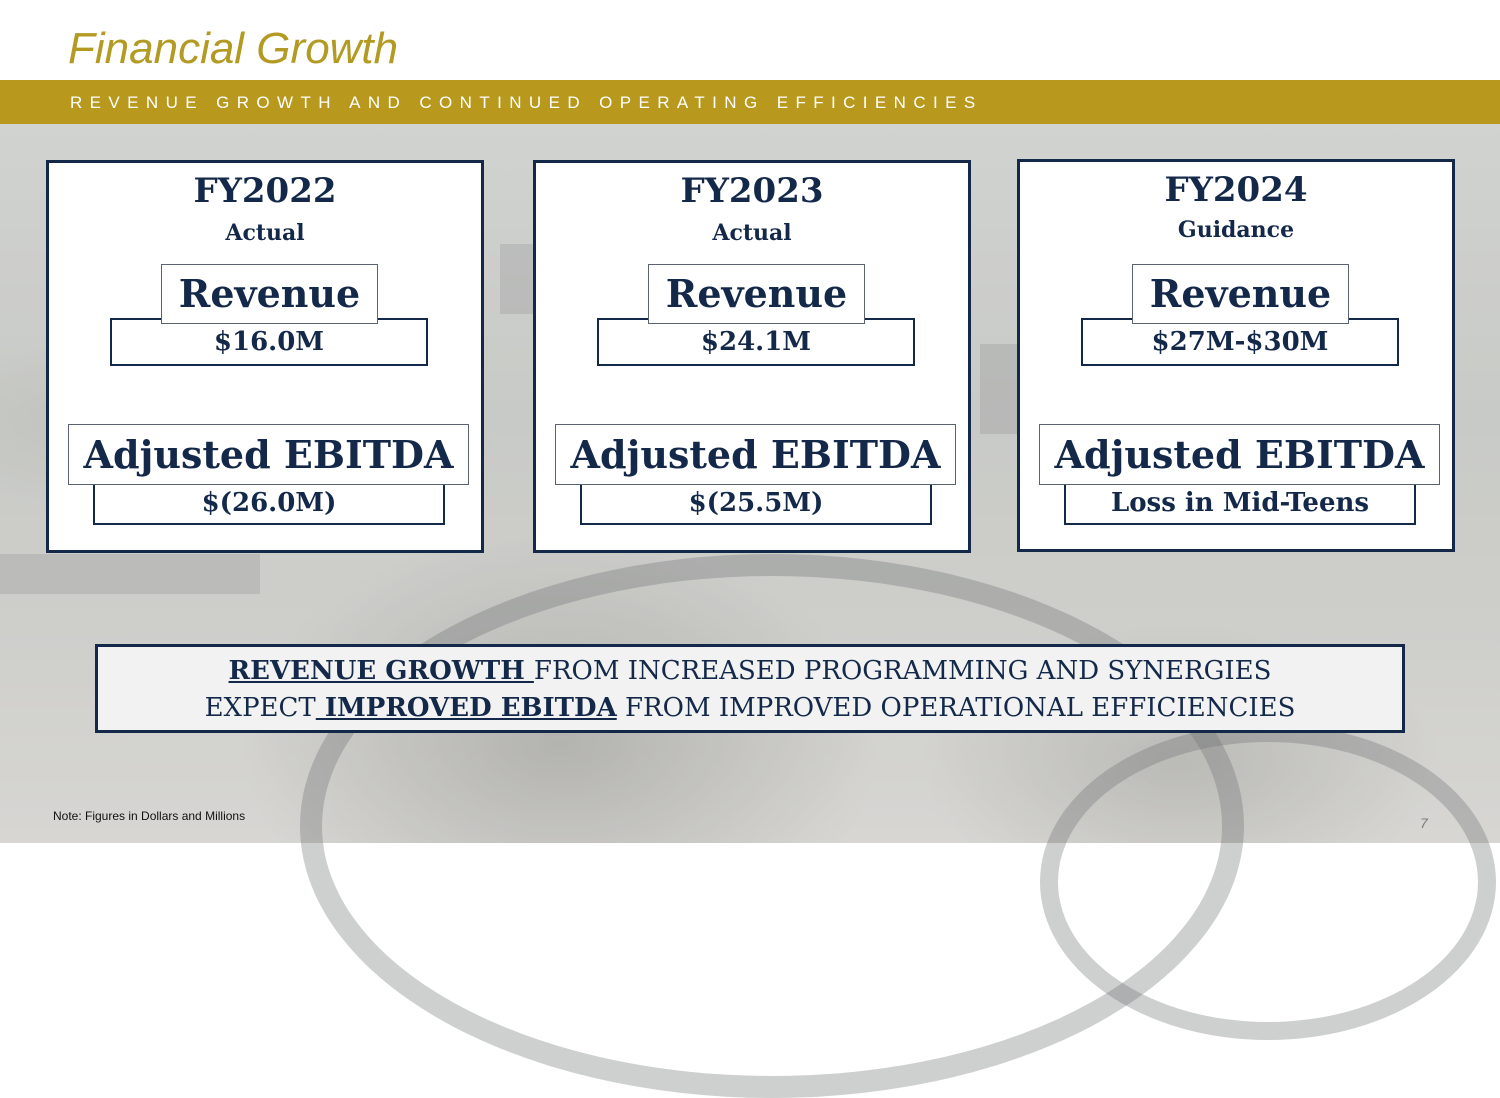  I want to click on card-status: Guidance, so click(1236, 230).